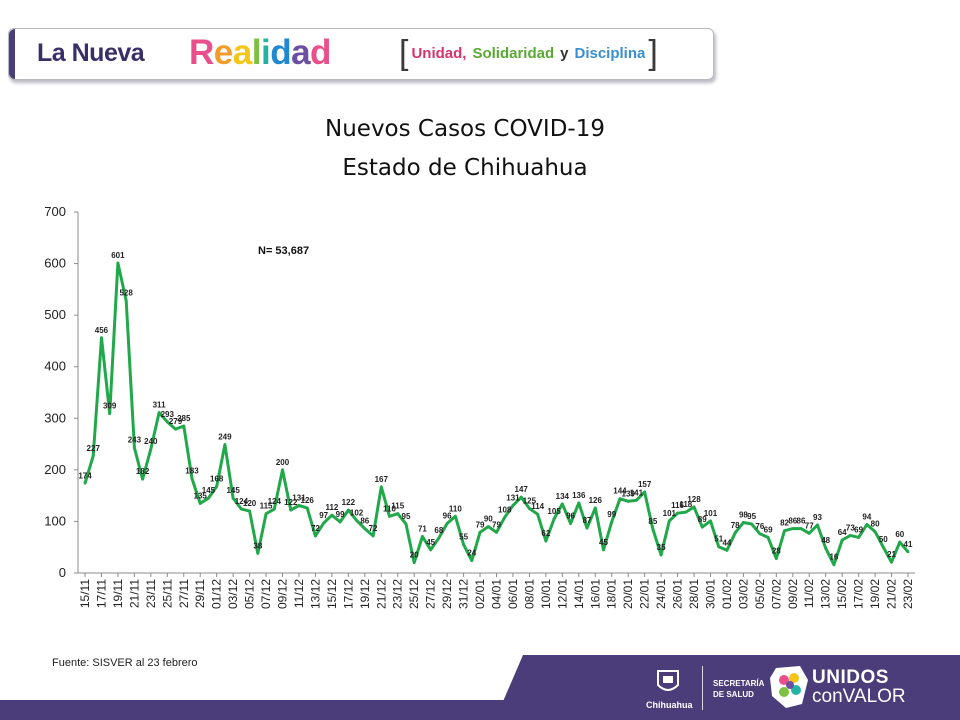 The image size is (960, 720). Describe the element at coordinates (875, 524) in the screenshot. I see `data-label: 80` at that location.